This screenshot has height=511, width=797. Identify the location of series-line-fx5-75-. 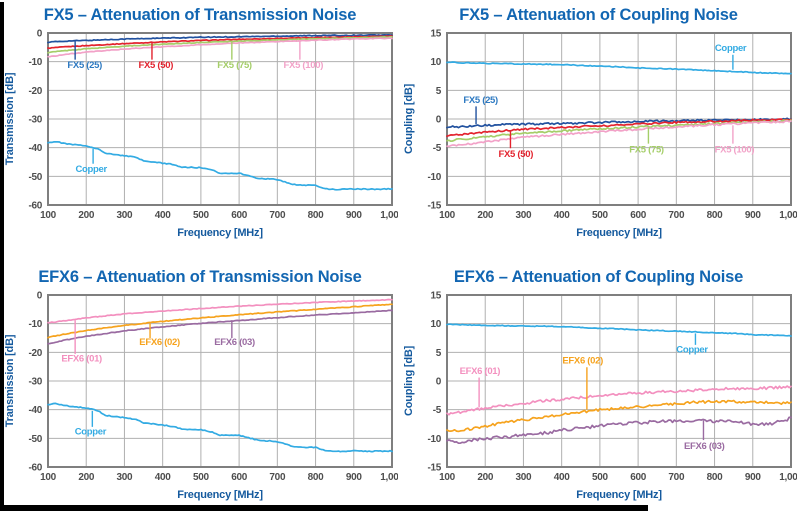
(220, 44).